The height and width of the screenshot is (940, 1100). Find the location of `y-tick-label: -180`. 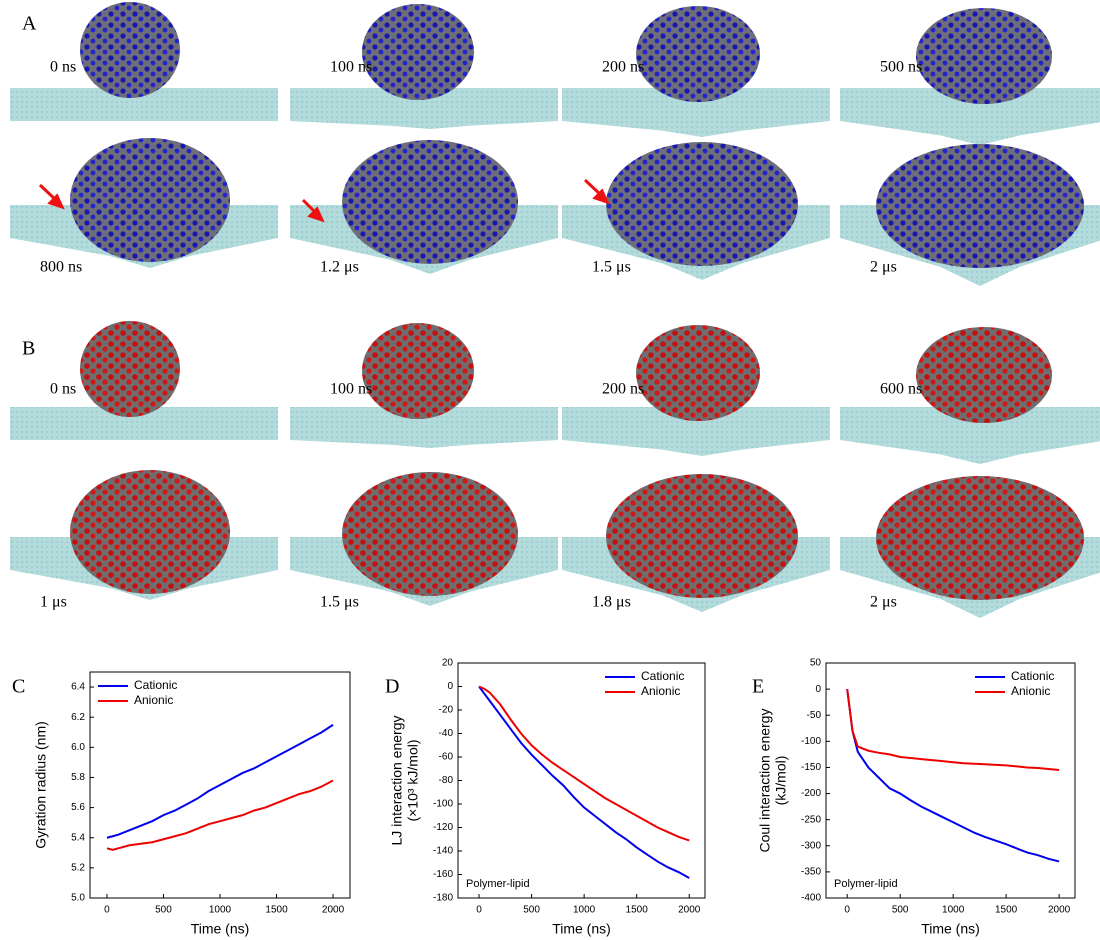

y-tick-label: -180 is located at coordinates (443, 898).